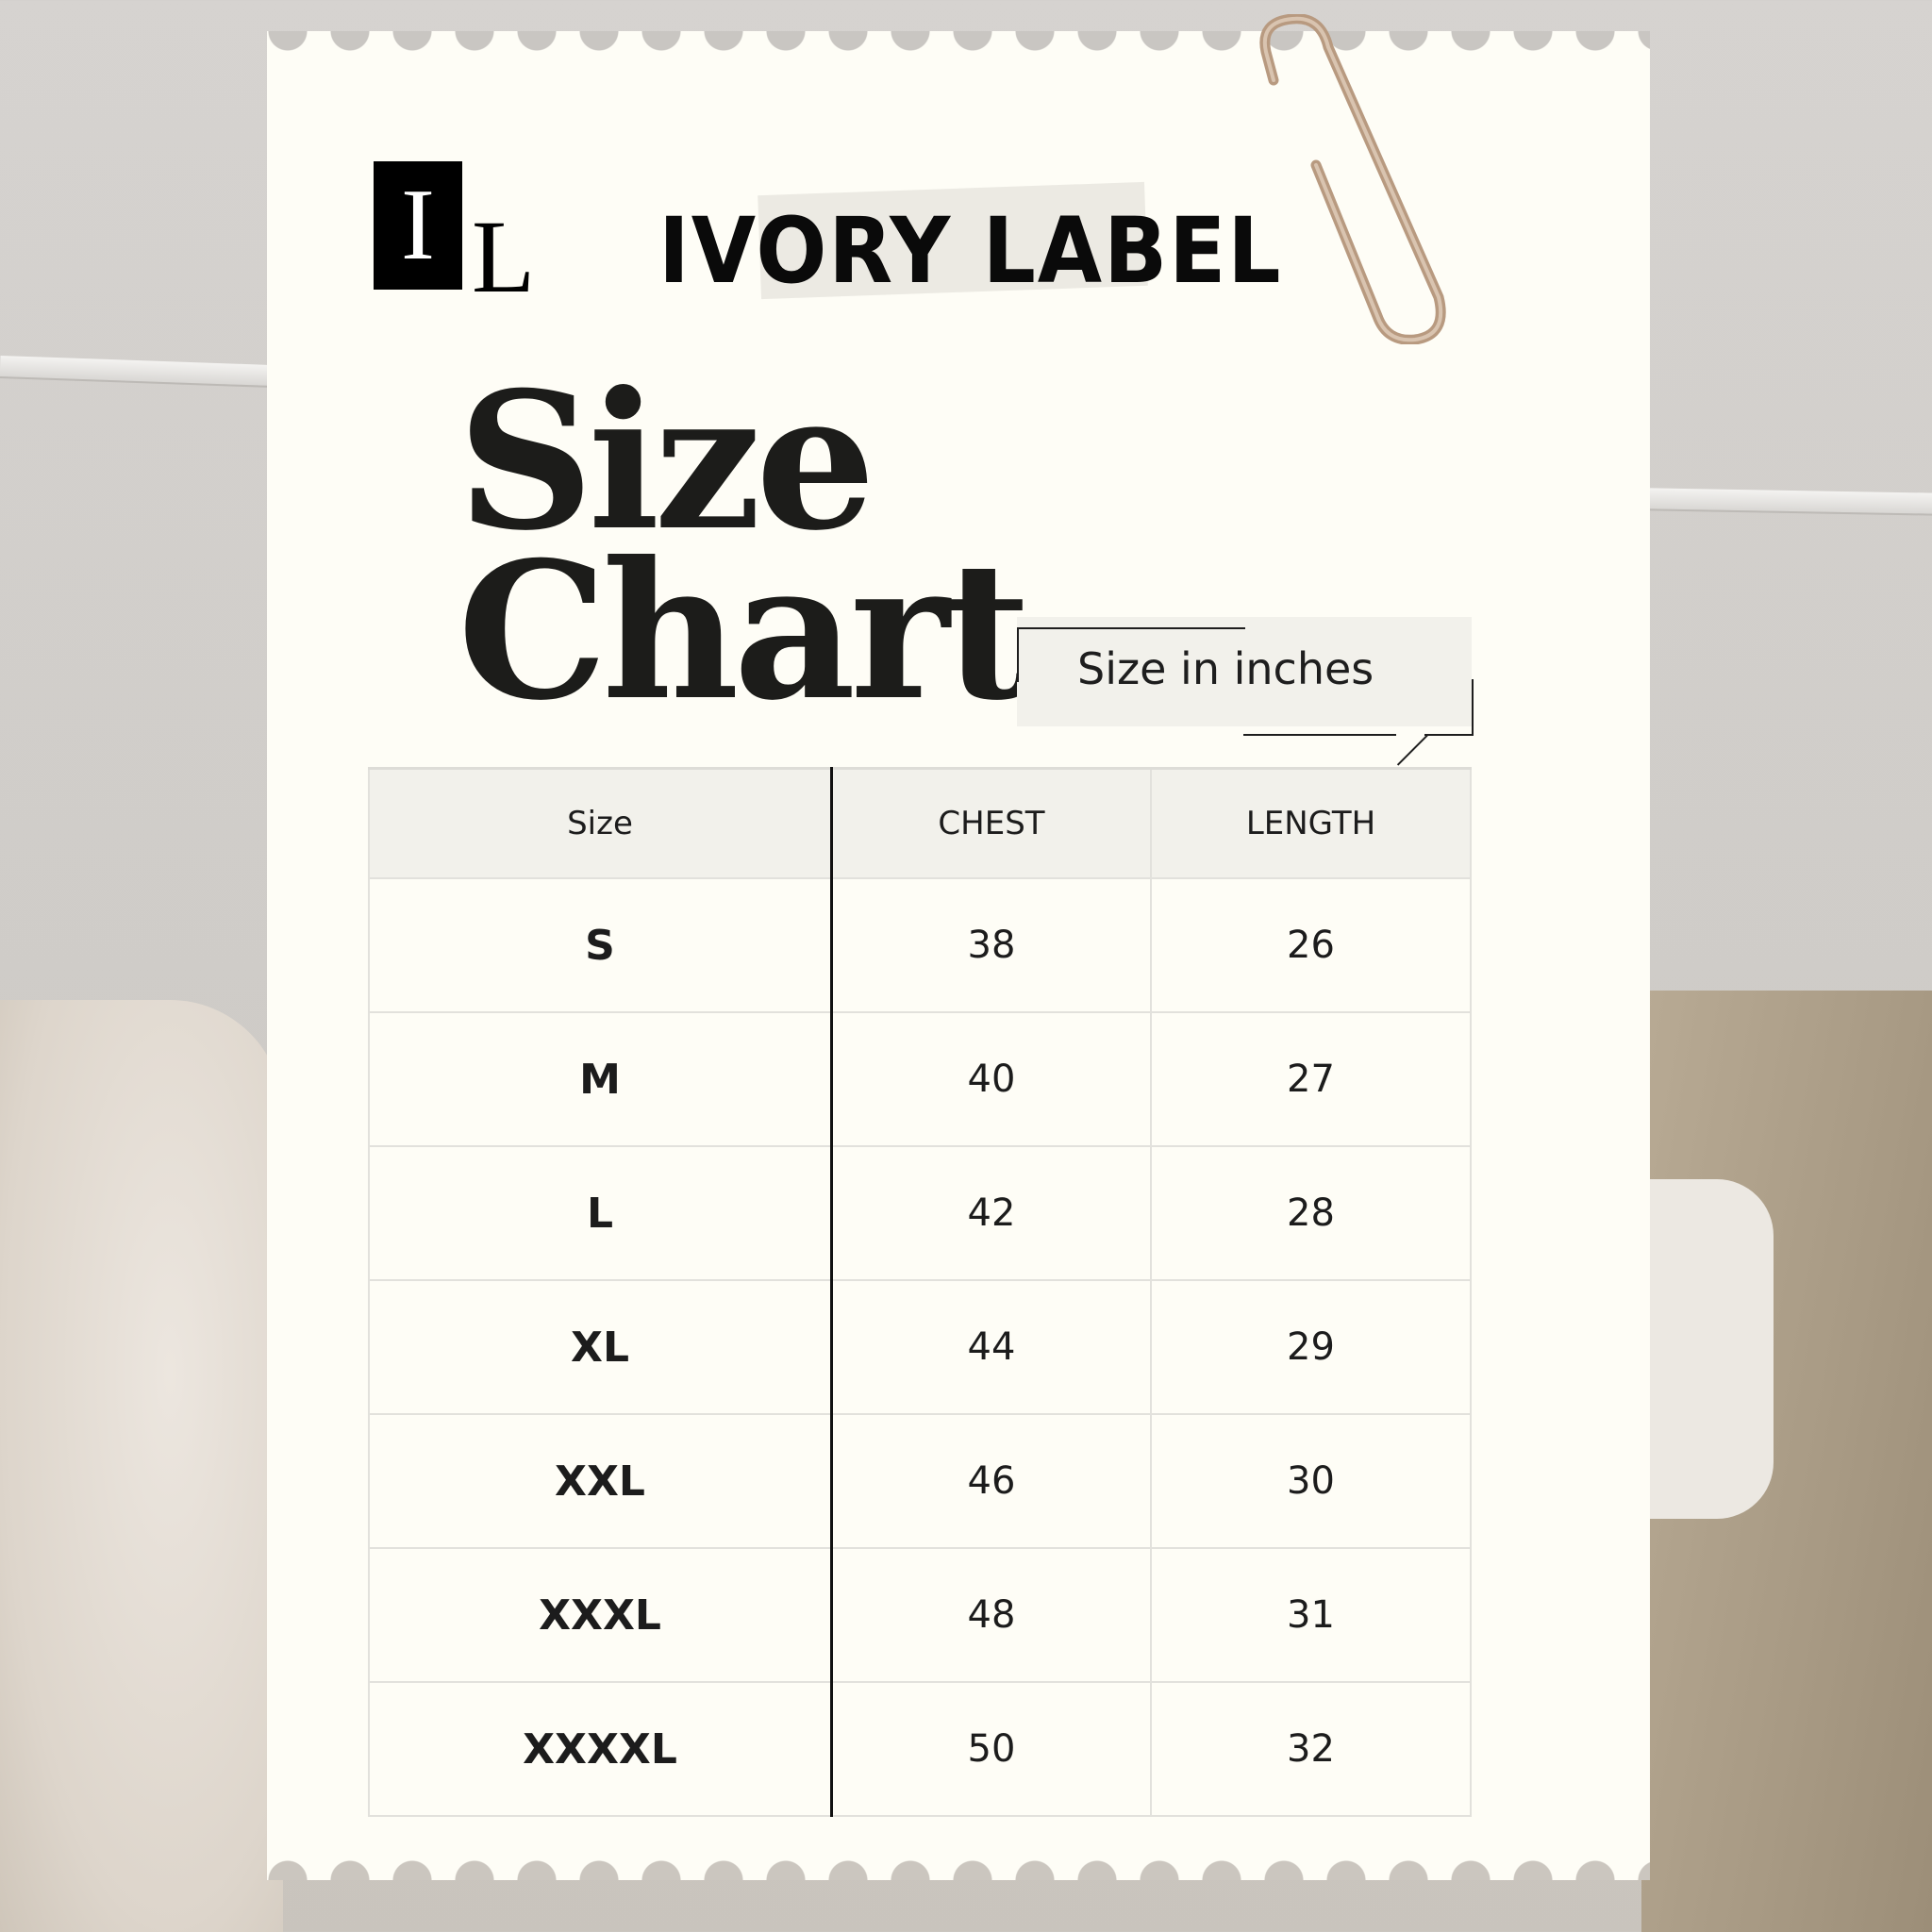  What do you see at coordinates (600, 1079) in the screenshot?
I see `cell-size: M` at bounding box center [600, 1079].